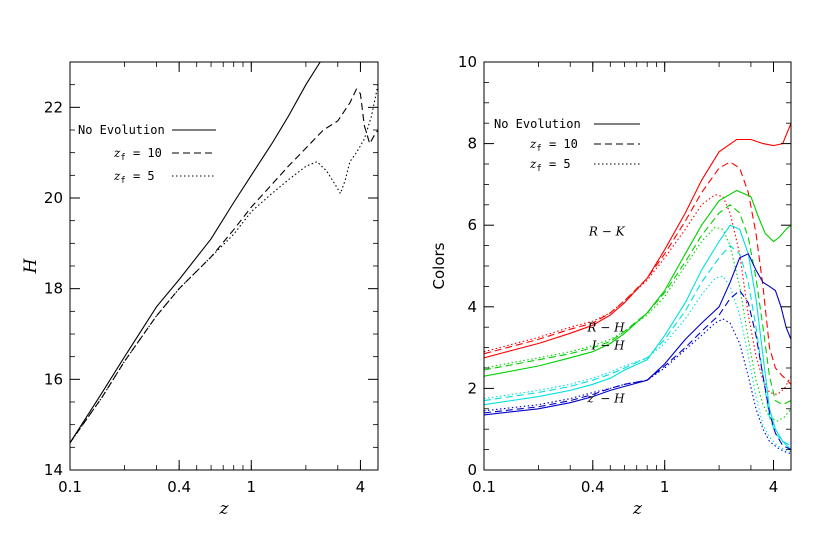 This screenshot has height=554, width=830. Describe the element at coordinates (472, 225) in the screenshot. I see `y-tick-label: 6` at that location.